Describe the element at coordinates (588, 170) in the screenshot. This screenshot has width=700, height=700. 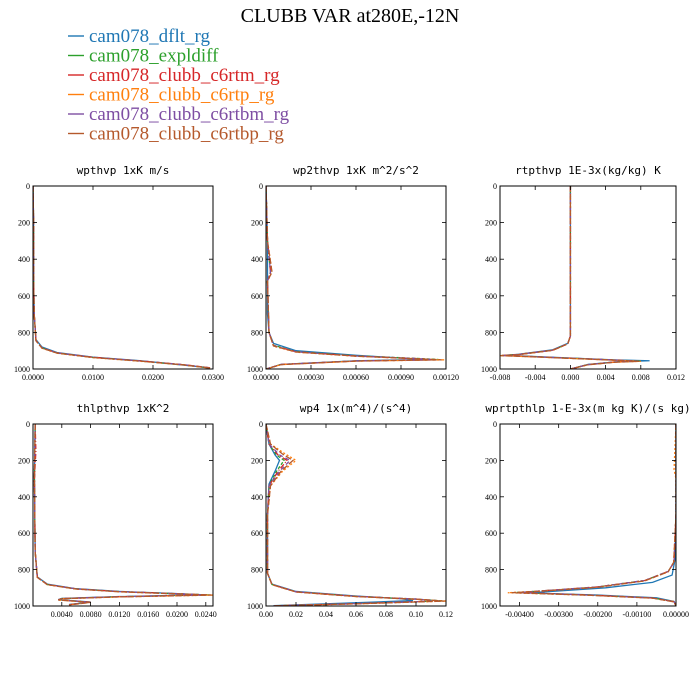
I see `panel-title: rtpthvp 1E-3x(kg/kg) K` at that location.